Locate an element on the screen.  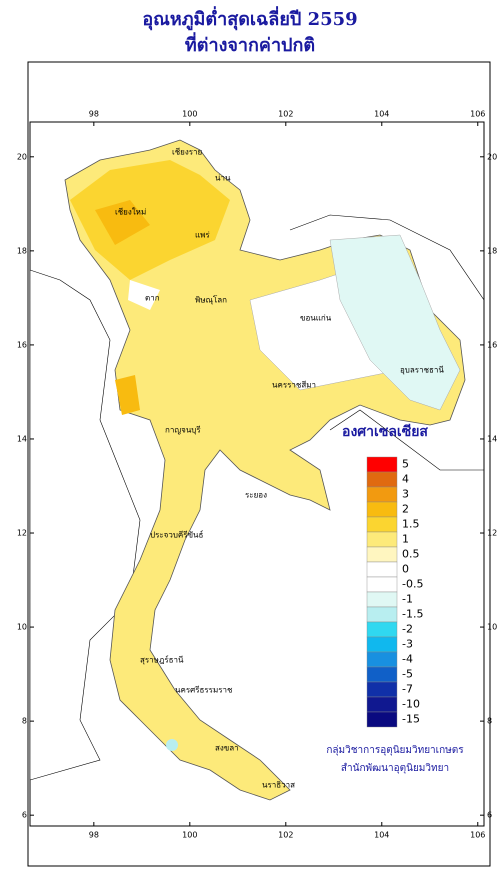
place-label: อุบลราชธานี is located at coordinates (422, 370).